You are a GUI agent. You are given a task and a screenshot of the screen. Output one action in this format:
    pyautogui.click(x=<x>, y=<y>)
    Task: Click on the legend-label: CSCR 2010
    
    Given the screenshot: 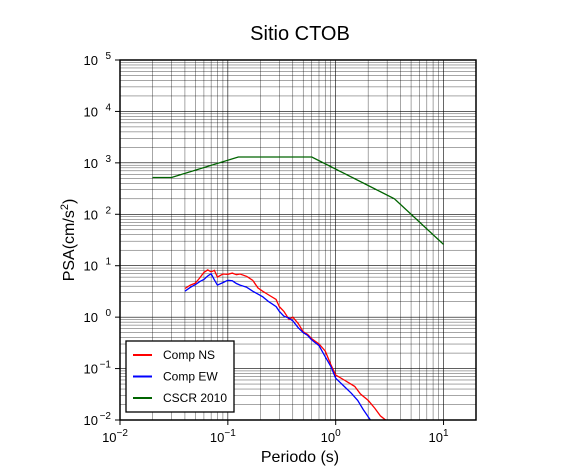 What is the action you would take?
    pyautogui.click(x=195, y=398)
    